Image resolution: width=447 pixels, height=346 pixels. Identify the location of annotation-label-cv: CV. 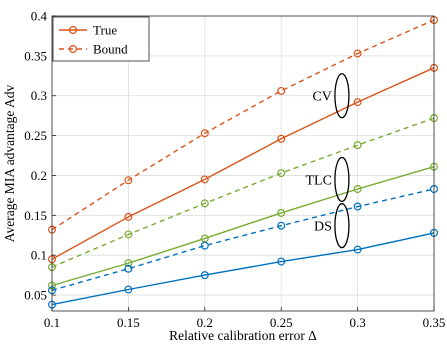
(321, 97).